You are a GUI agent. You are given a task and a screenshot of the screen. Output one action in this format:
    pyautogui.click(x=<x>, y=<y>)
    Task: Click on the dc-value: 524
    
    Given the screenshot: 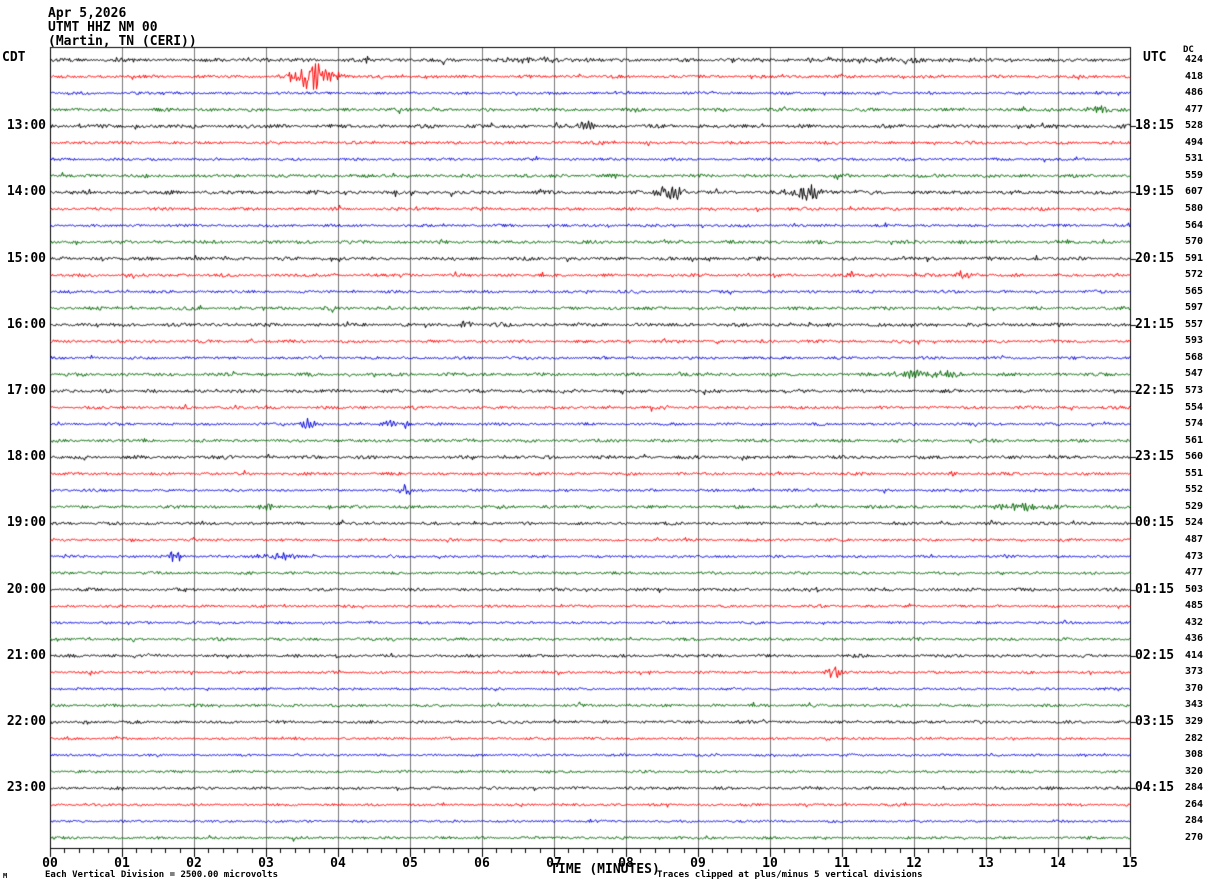 What is the action you would take?
    pyautogui.click(x=1194, y=523)
    